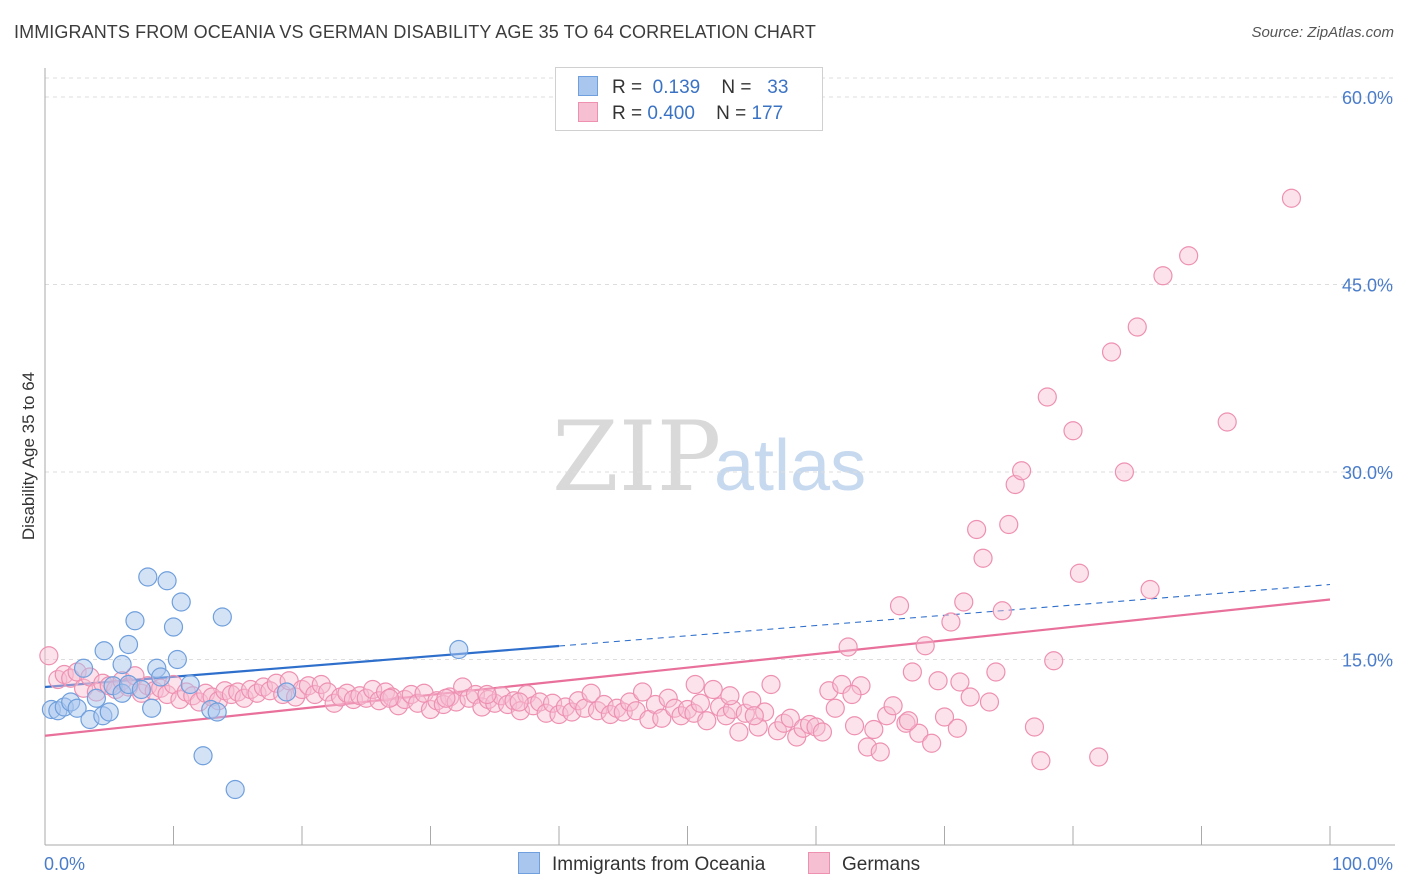 This screenshot has width=1406, height=892. I want to click on x-tick-label: 100.0%, so click(1362, 864).